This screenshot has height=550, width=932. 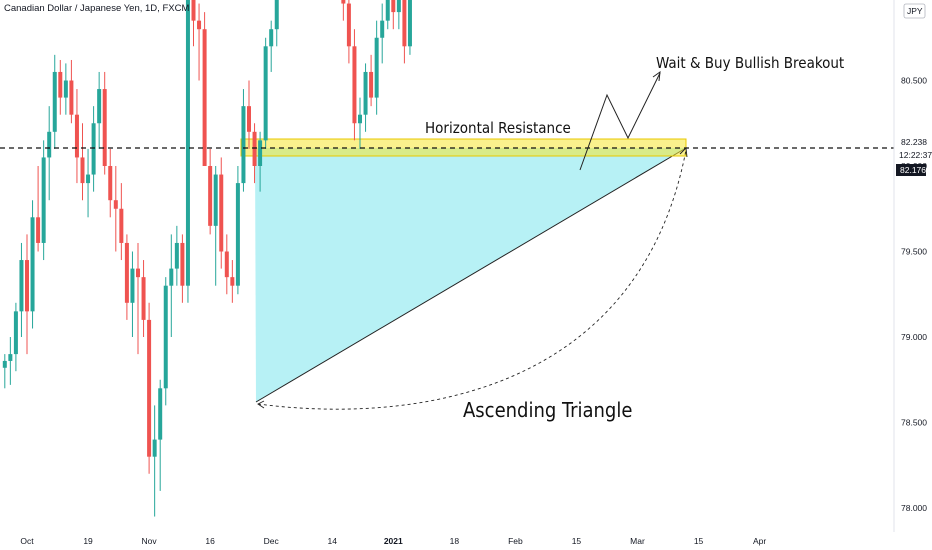 What do you see at coordinates (620, 121) in the screenshot?
I see `breakout-path` at bounding box center [620, 121].